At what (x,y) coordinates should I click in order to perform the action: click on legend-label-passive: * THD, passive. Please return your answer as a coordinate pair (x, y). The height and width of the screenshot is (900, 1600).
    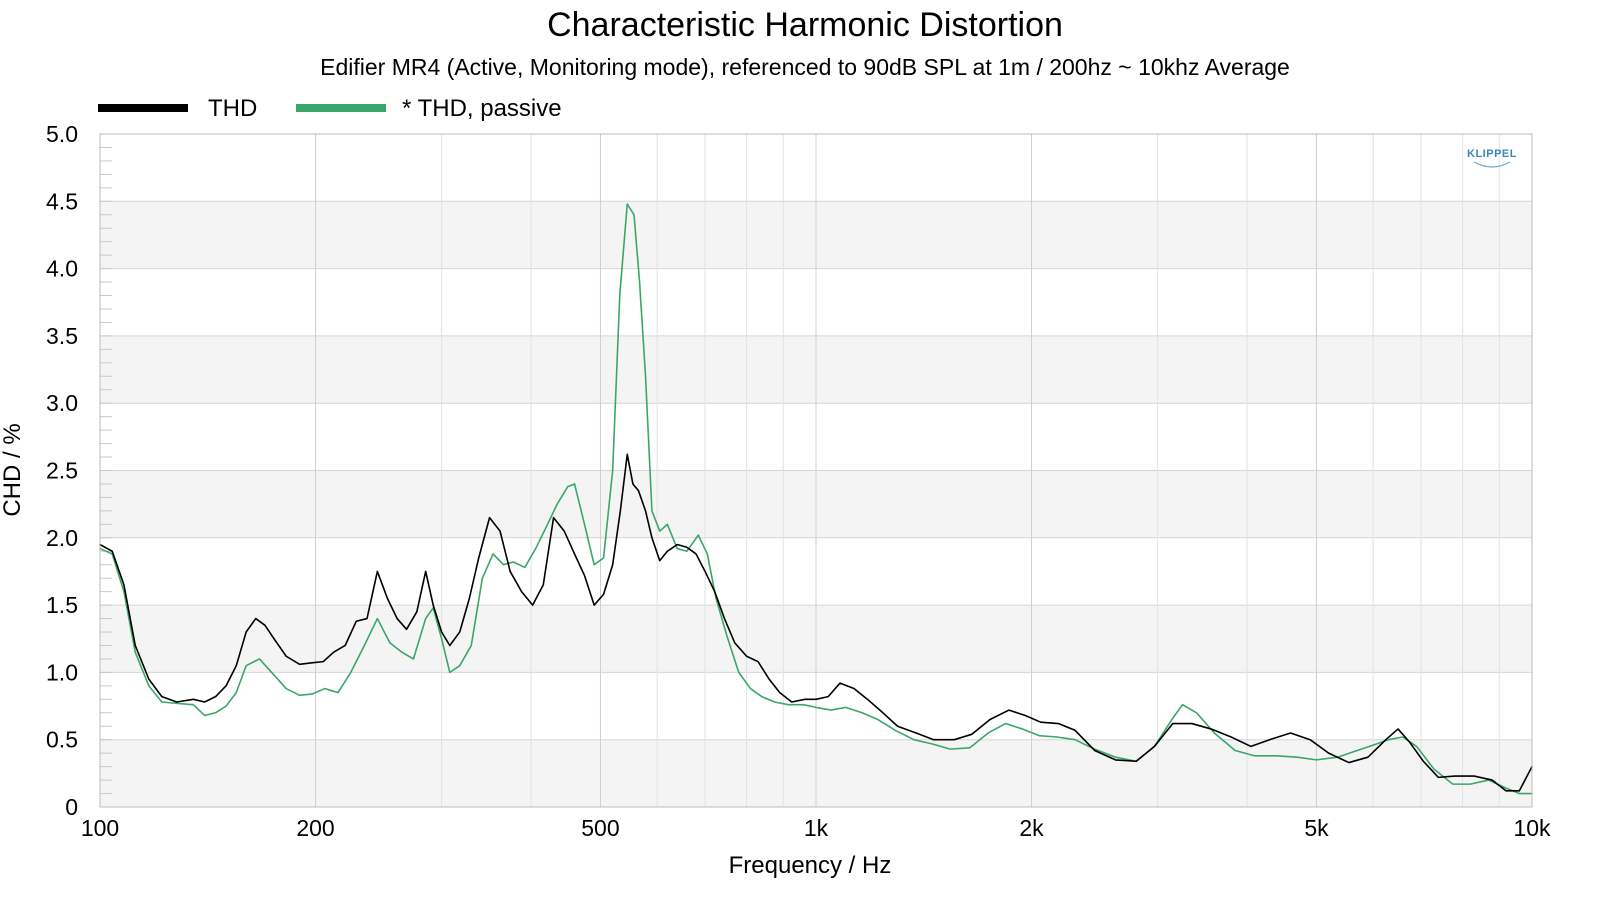
    Looking at the image, I should click on (482, 108).